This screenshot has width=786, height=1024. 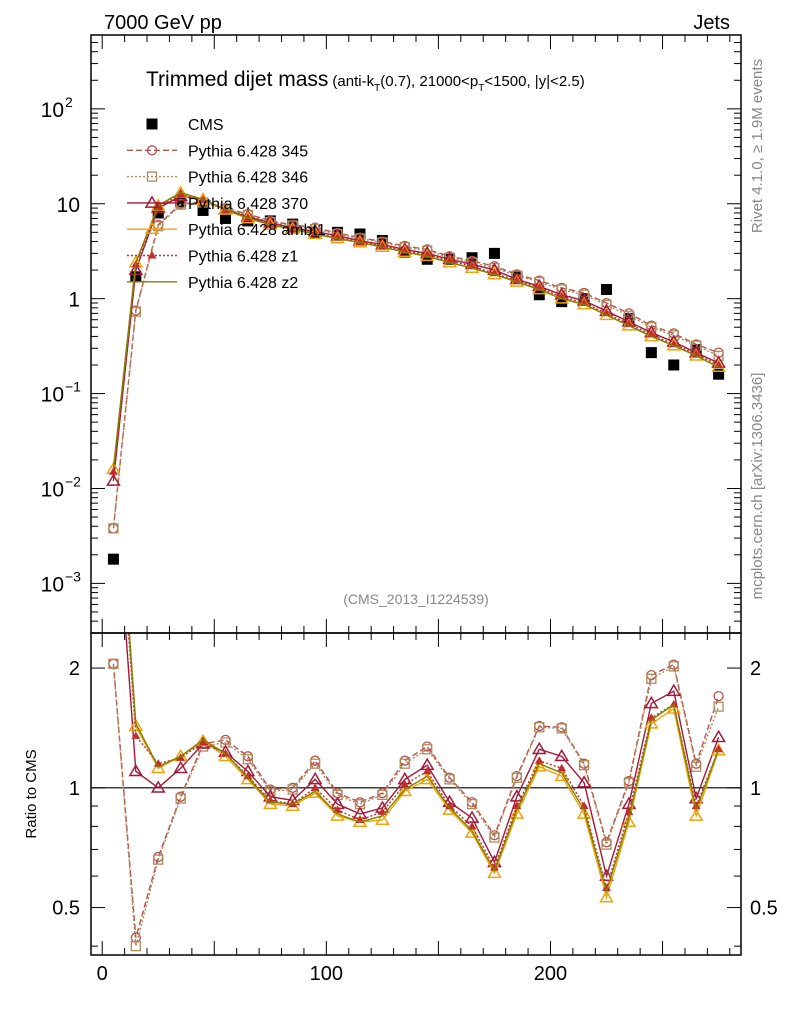 What do you see at coordinates (52, 110) in the screenshot?
I see `main-ytick-label: 10` at bounding box center [52, 110].